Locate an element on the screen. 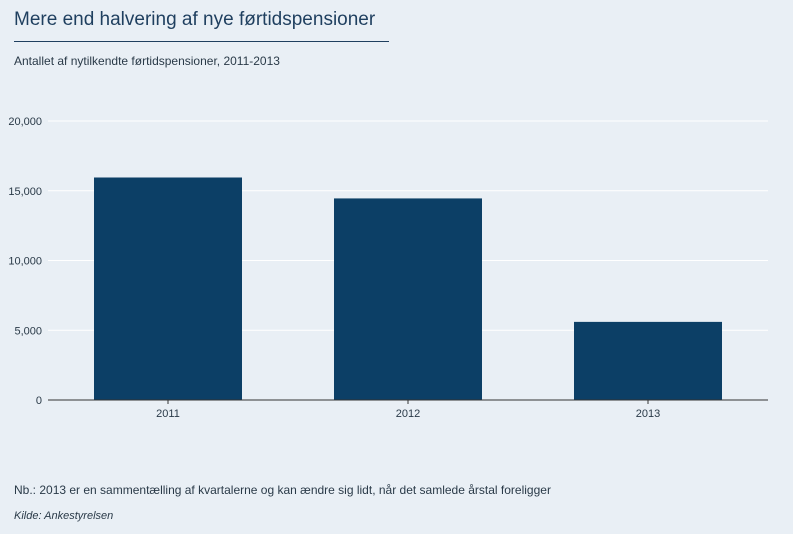  chart-source: Kilde: Ankestyrelsen is located at coordinates (64, 516).